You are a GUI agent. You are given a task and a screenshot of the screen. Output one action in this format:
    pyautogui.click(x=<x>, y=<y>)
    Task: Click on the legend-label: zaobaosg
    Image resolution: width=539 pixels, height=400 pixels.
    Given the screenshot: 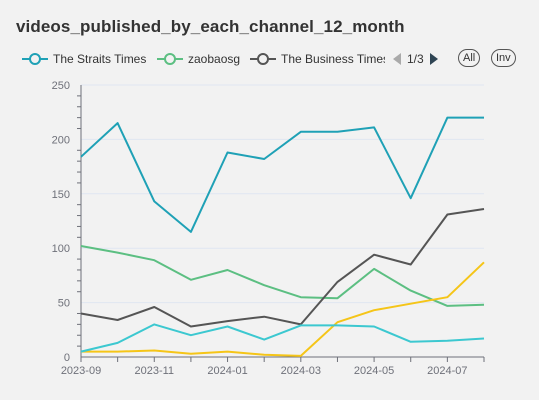 What is the action you would take?
    pyautogui.click(x=214, y=59)
    